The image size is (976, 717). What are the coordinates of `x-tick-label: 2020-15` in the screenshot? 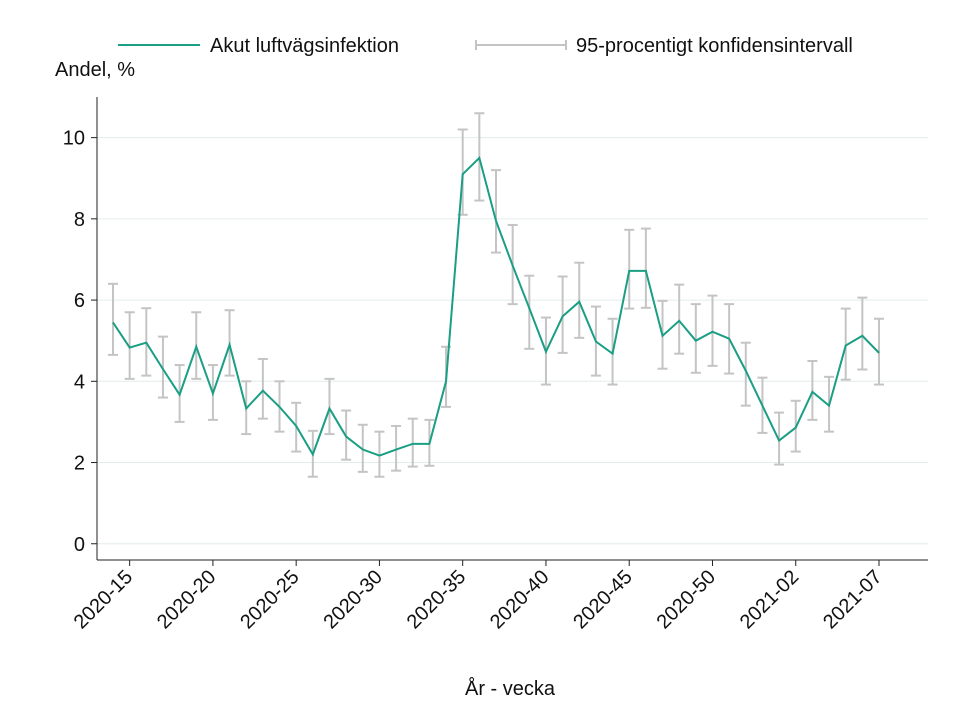 It's located at (103, 599).